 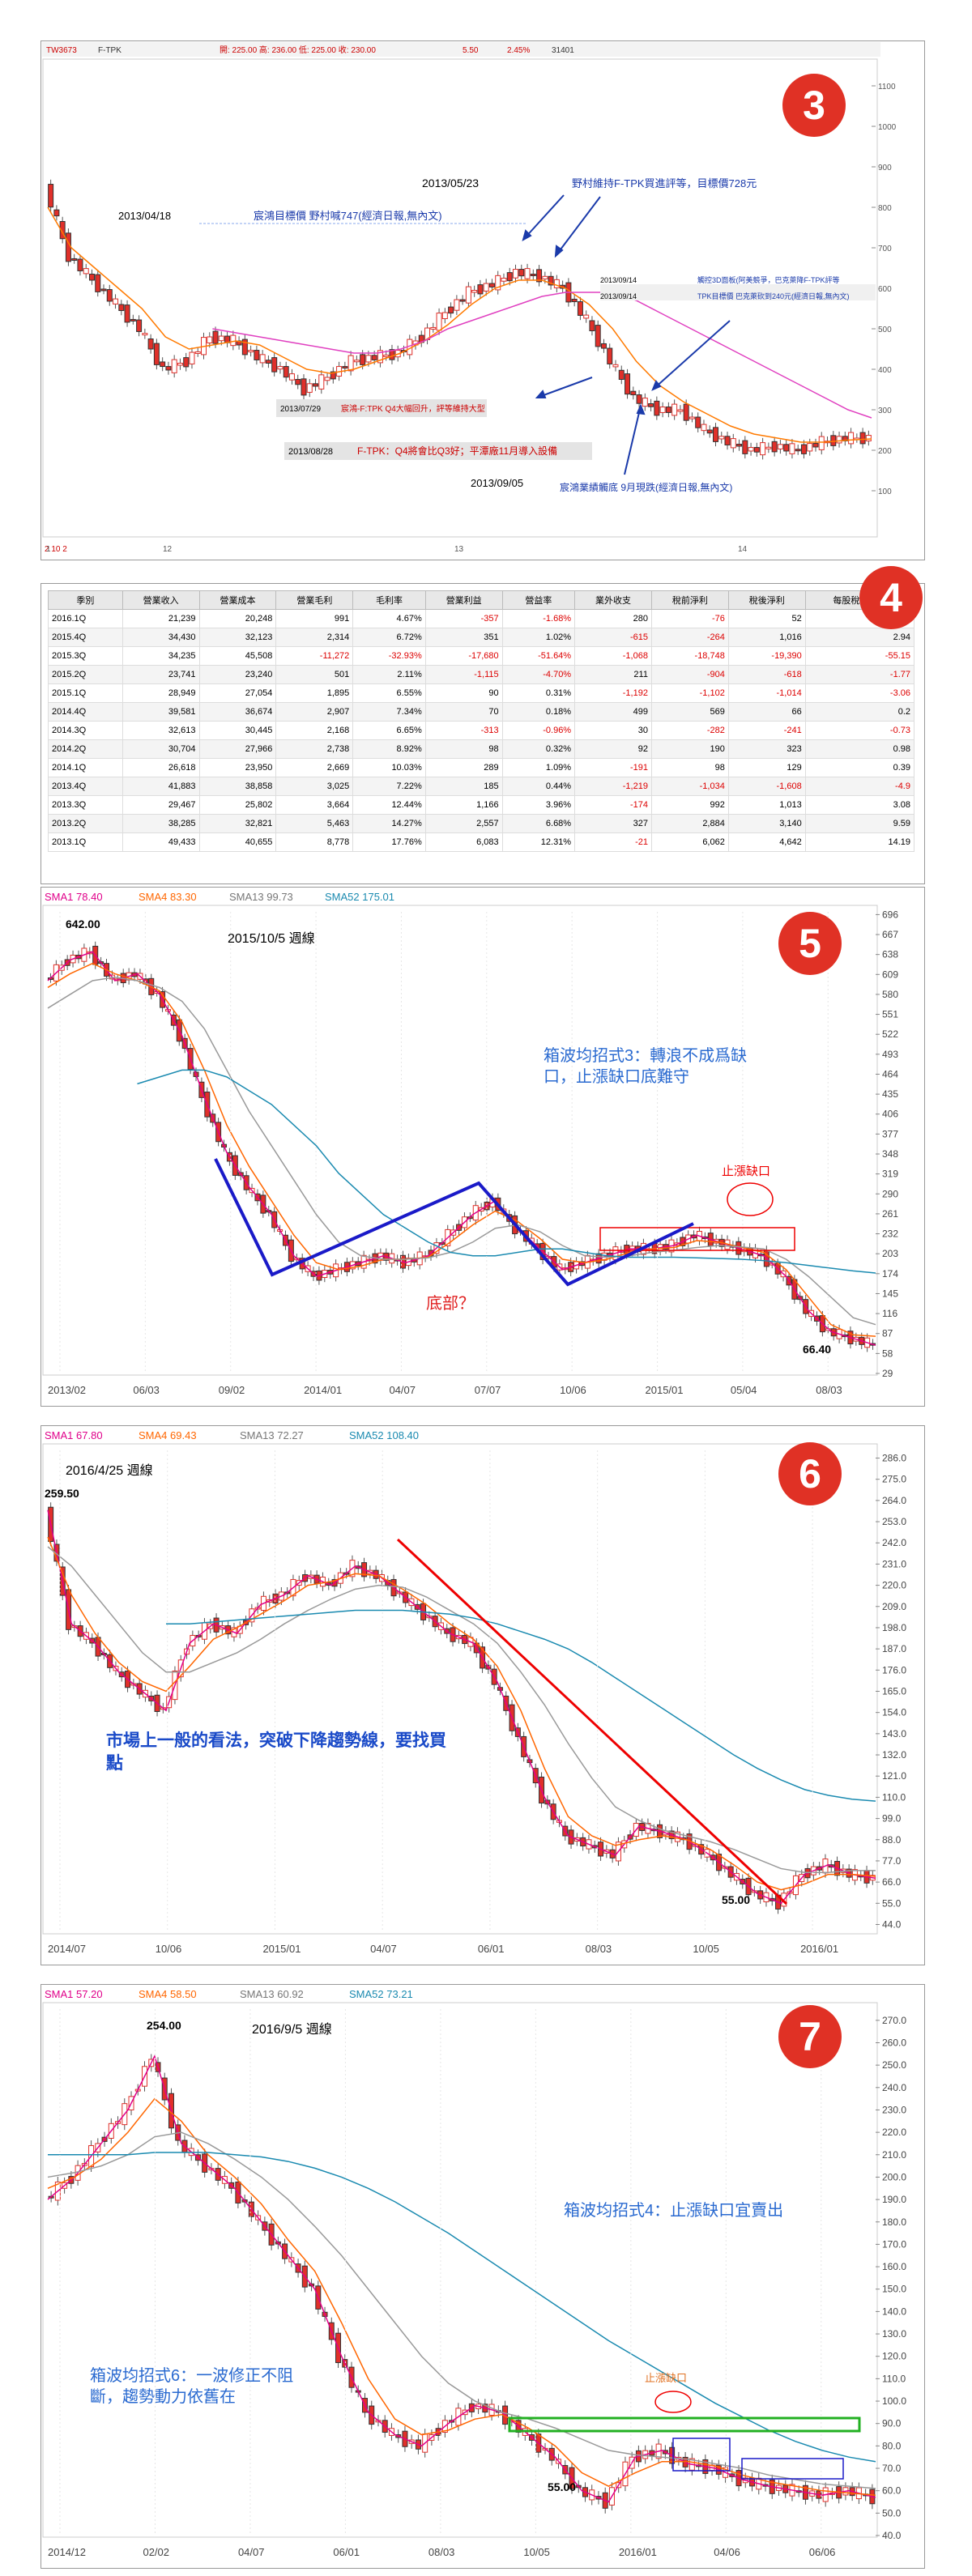 What do you see at coordinates (85, 786) in the screenshot?
I see `table-cell: 2013.4Q` at bounding box center [85, 786].